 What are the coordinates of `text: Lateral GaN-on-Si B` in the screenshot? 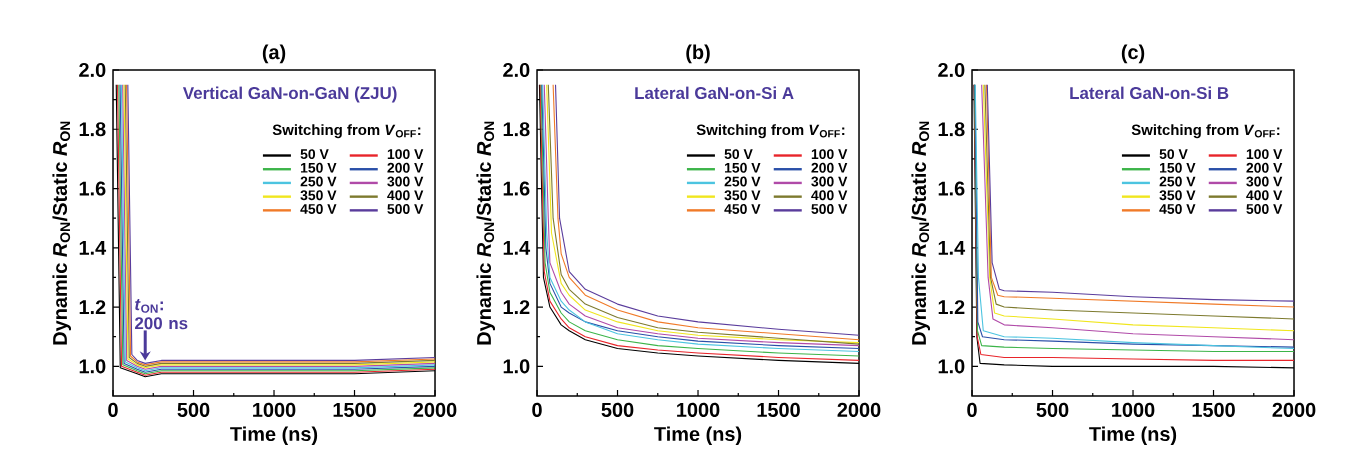 It's located at (1149, 93).